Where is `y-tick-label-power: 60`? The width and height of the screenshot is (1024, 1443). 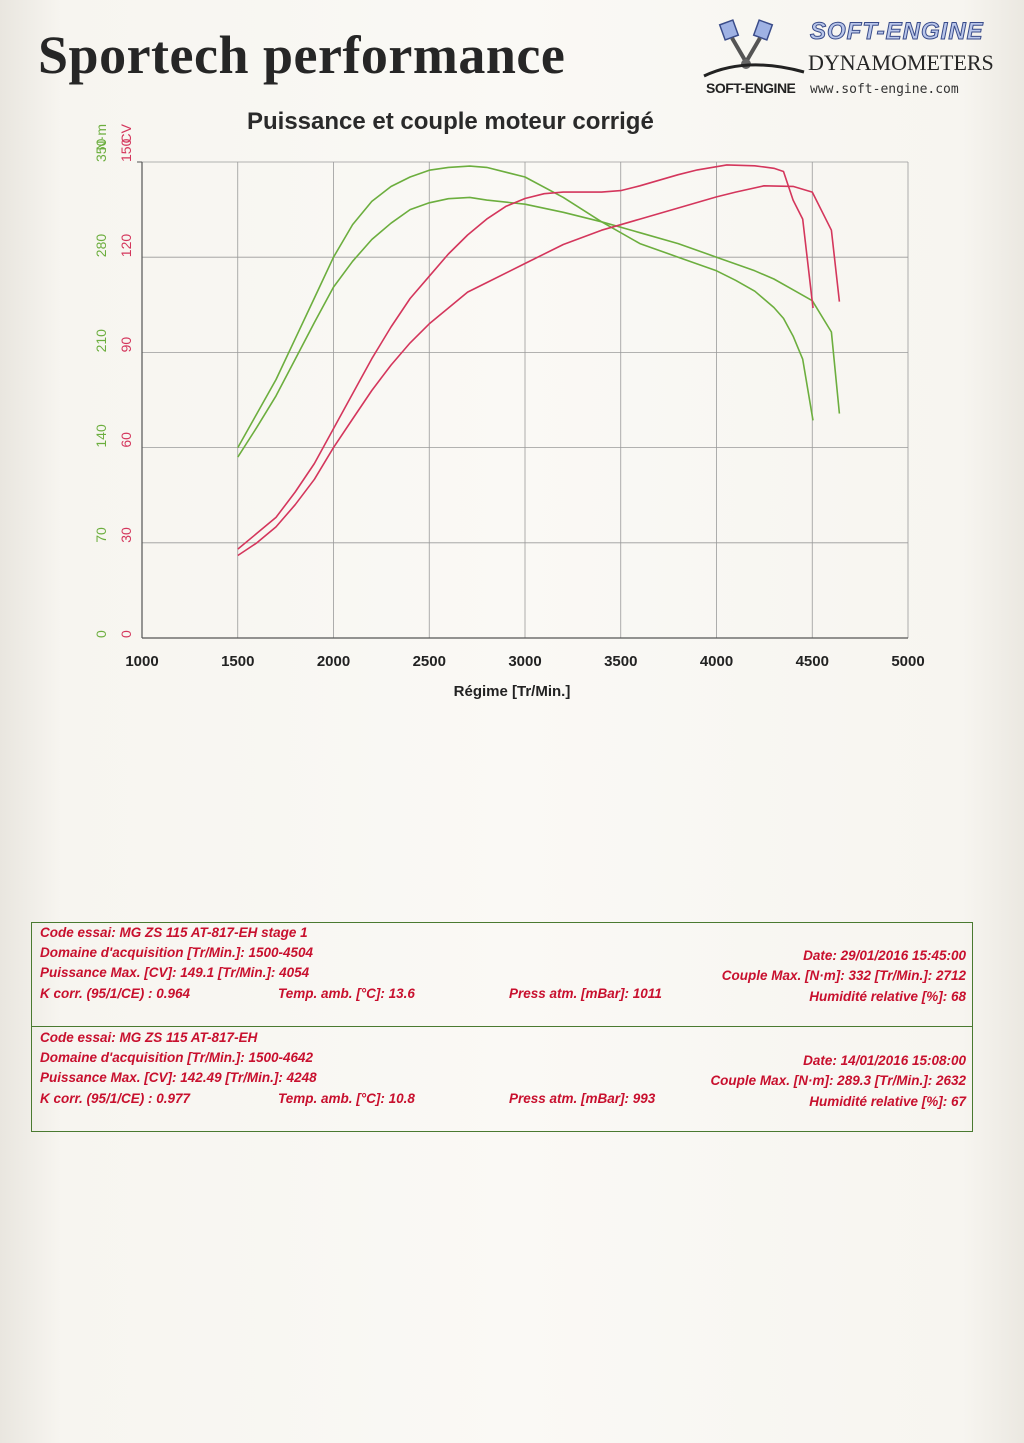
y-tick-label-power: 60 is located at coordinates (126, 440).